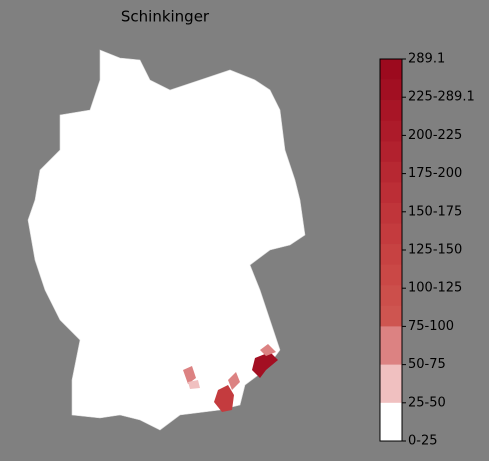 This screenshot has height=461, width=489. I want to click on colorbar-label: 125-150, so click(435, 250).